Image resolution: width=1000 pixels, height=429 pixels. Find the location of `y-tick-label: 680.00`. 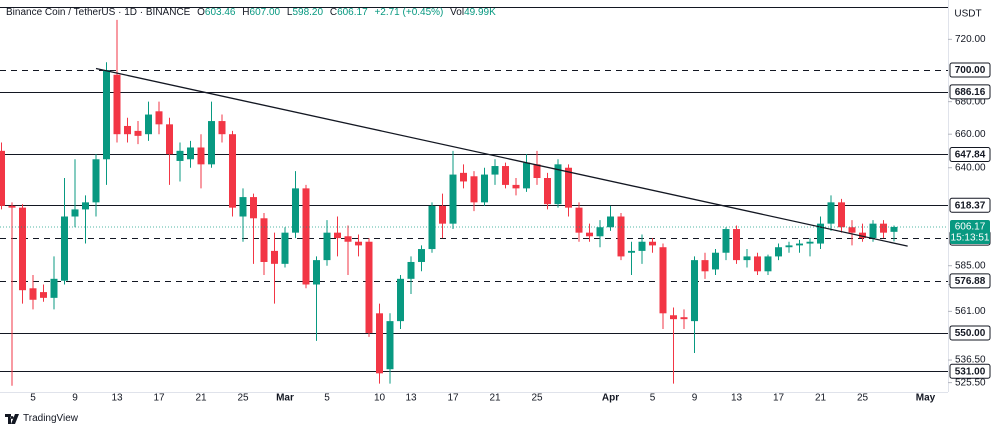

y-tick-label: 680.00 is located at coordinates (970, 101).